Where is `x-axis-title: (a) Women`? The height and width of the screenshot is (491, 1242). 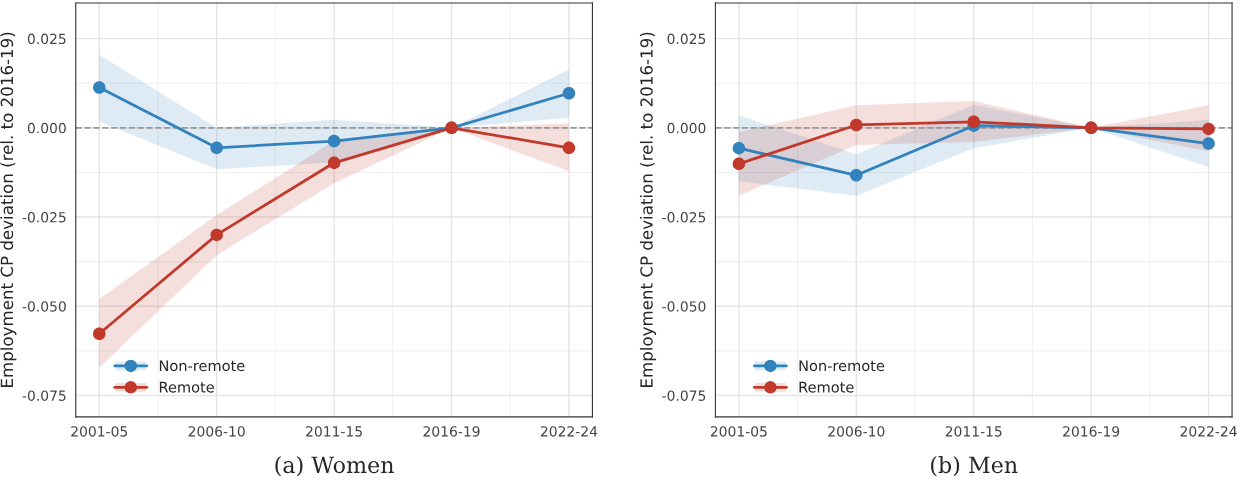
x-axis-title: (a) Women is located at coordinates (334, 466).